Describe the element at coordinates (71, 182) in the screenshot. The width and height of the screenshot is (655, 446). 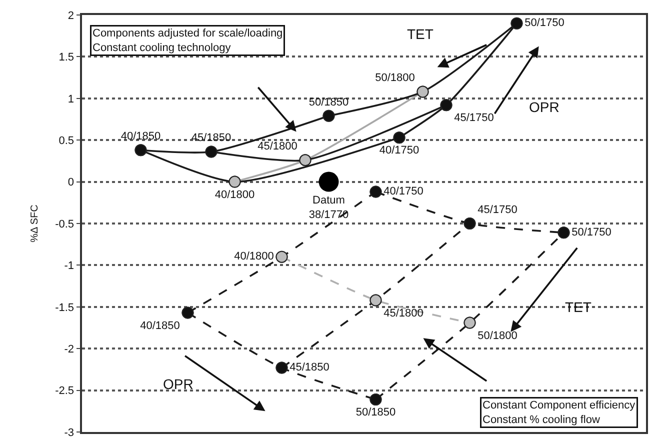
I see `y-tick-label: 0` at that location.